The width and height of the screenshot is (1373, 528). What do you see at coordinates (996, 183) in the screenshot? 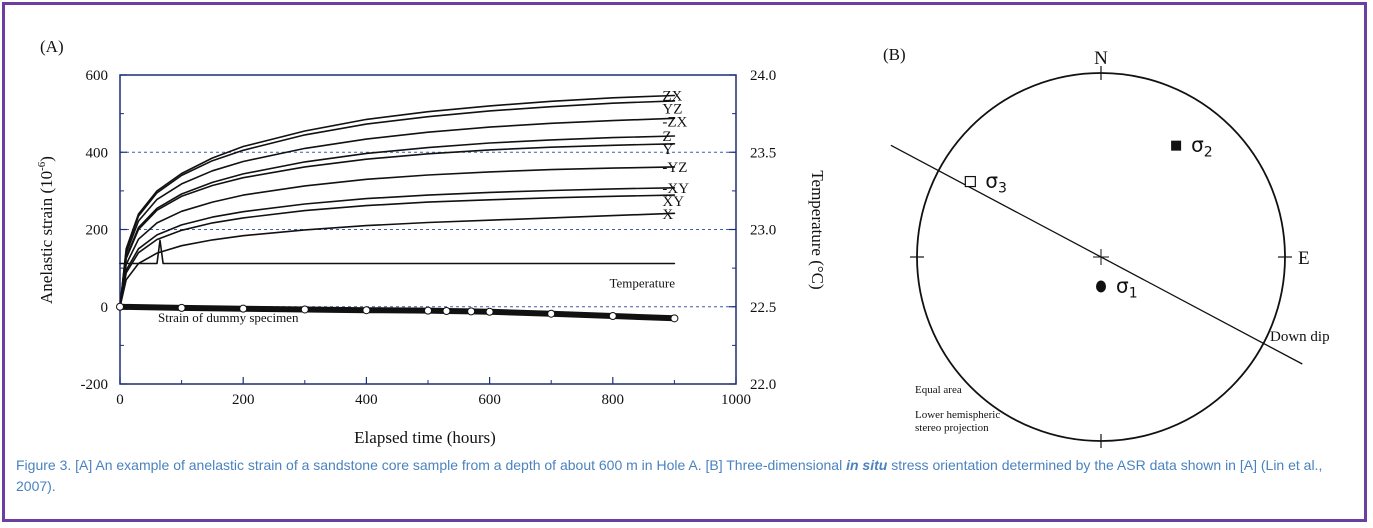
I see `sigma-3-label: σ3` at bounding box center [996, 183].